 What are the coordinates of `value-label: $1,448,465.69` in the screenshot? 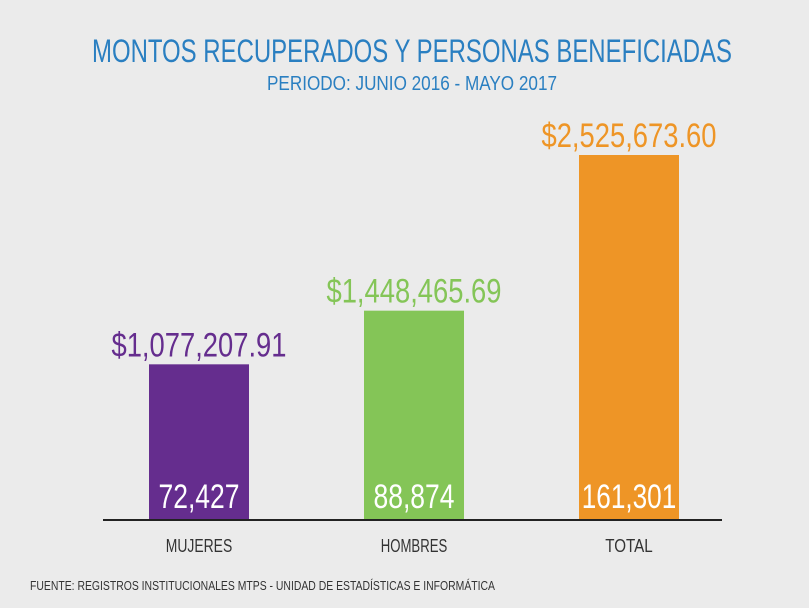 It's located at (414, 292).